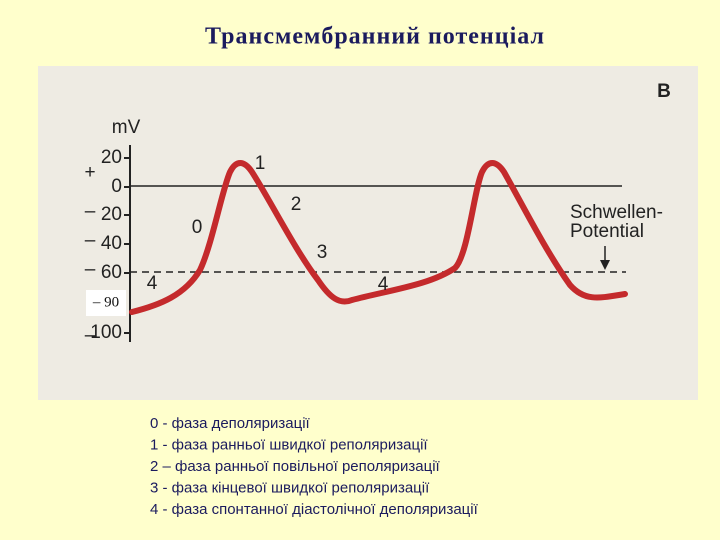  What do you see at coordinates (296, 204) in the screenshot?
I see `phase-label: 2` at bounding box center [296, 204].